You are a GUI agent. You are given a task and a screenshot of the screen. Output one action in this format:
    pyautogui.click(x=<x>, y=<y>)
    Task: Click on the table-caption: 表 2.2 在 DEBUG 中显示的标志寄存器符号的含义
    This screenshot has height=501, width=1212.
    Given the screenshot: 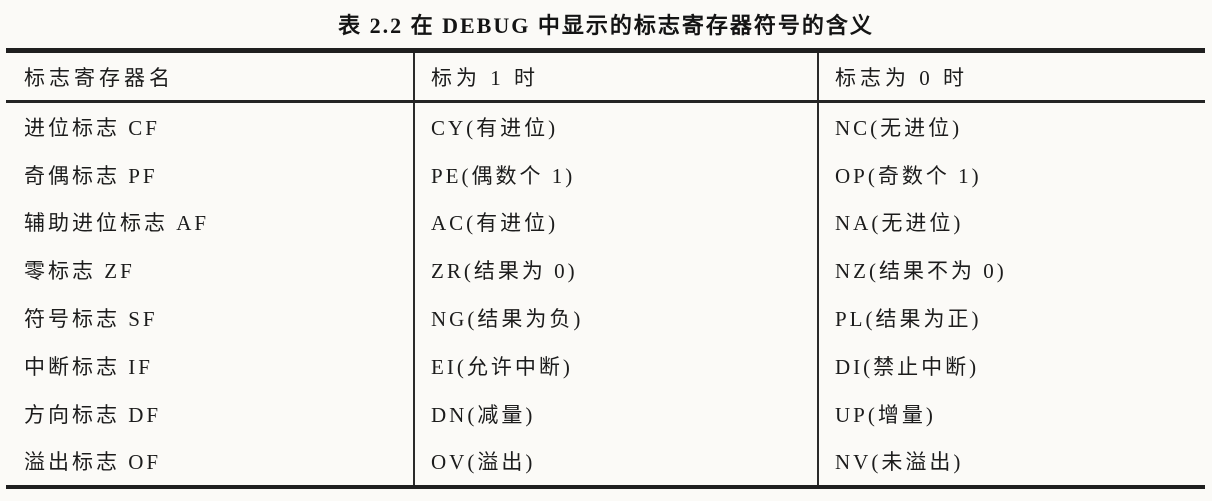 What is the action you would take?
    pyautogui.click(x=606, y=25)
    